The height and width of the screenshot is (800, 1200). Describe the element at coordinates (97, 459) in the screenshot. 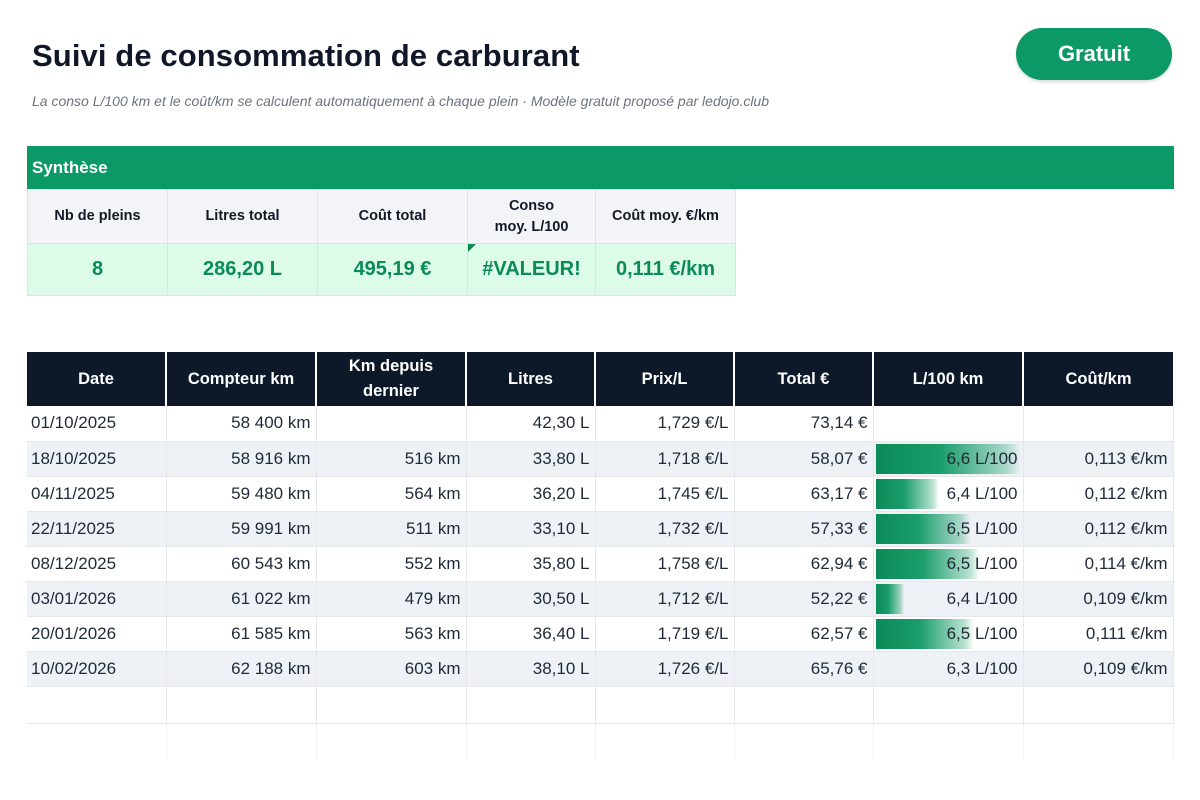

I see `cell-date: 18/10/2025` at that location.